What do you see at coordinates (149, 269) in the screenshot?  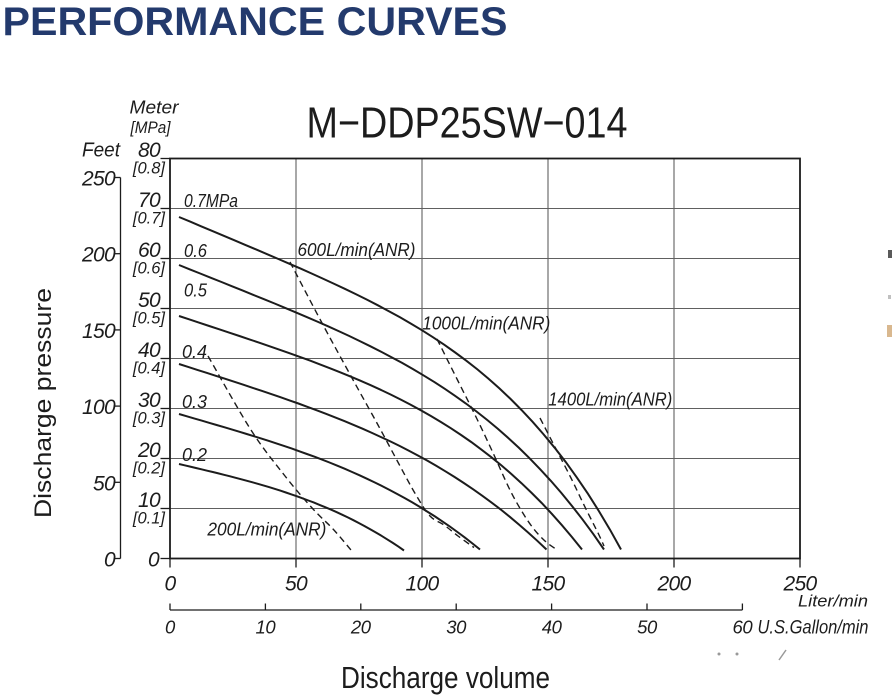 I see `svg-text: [0.6]` at bounding box center [149, 269].